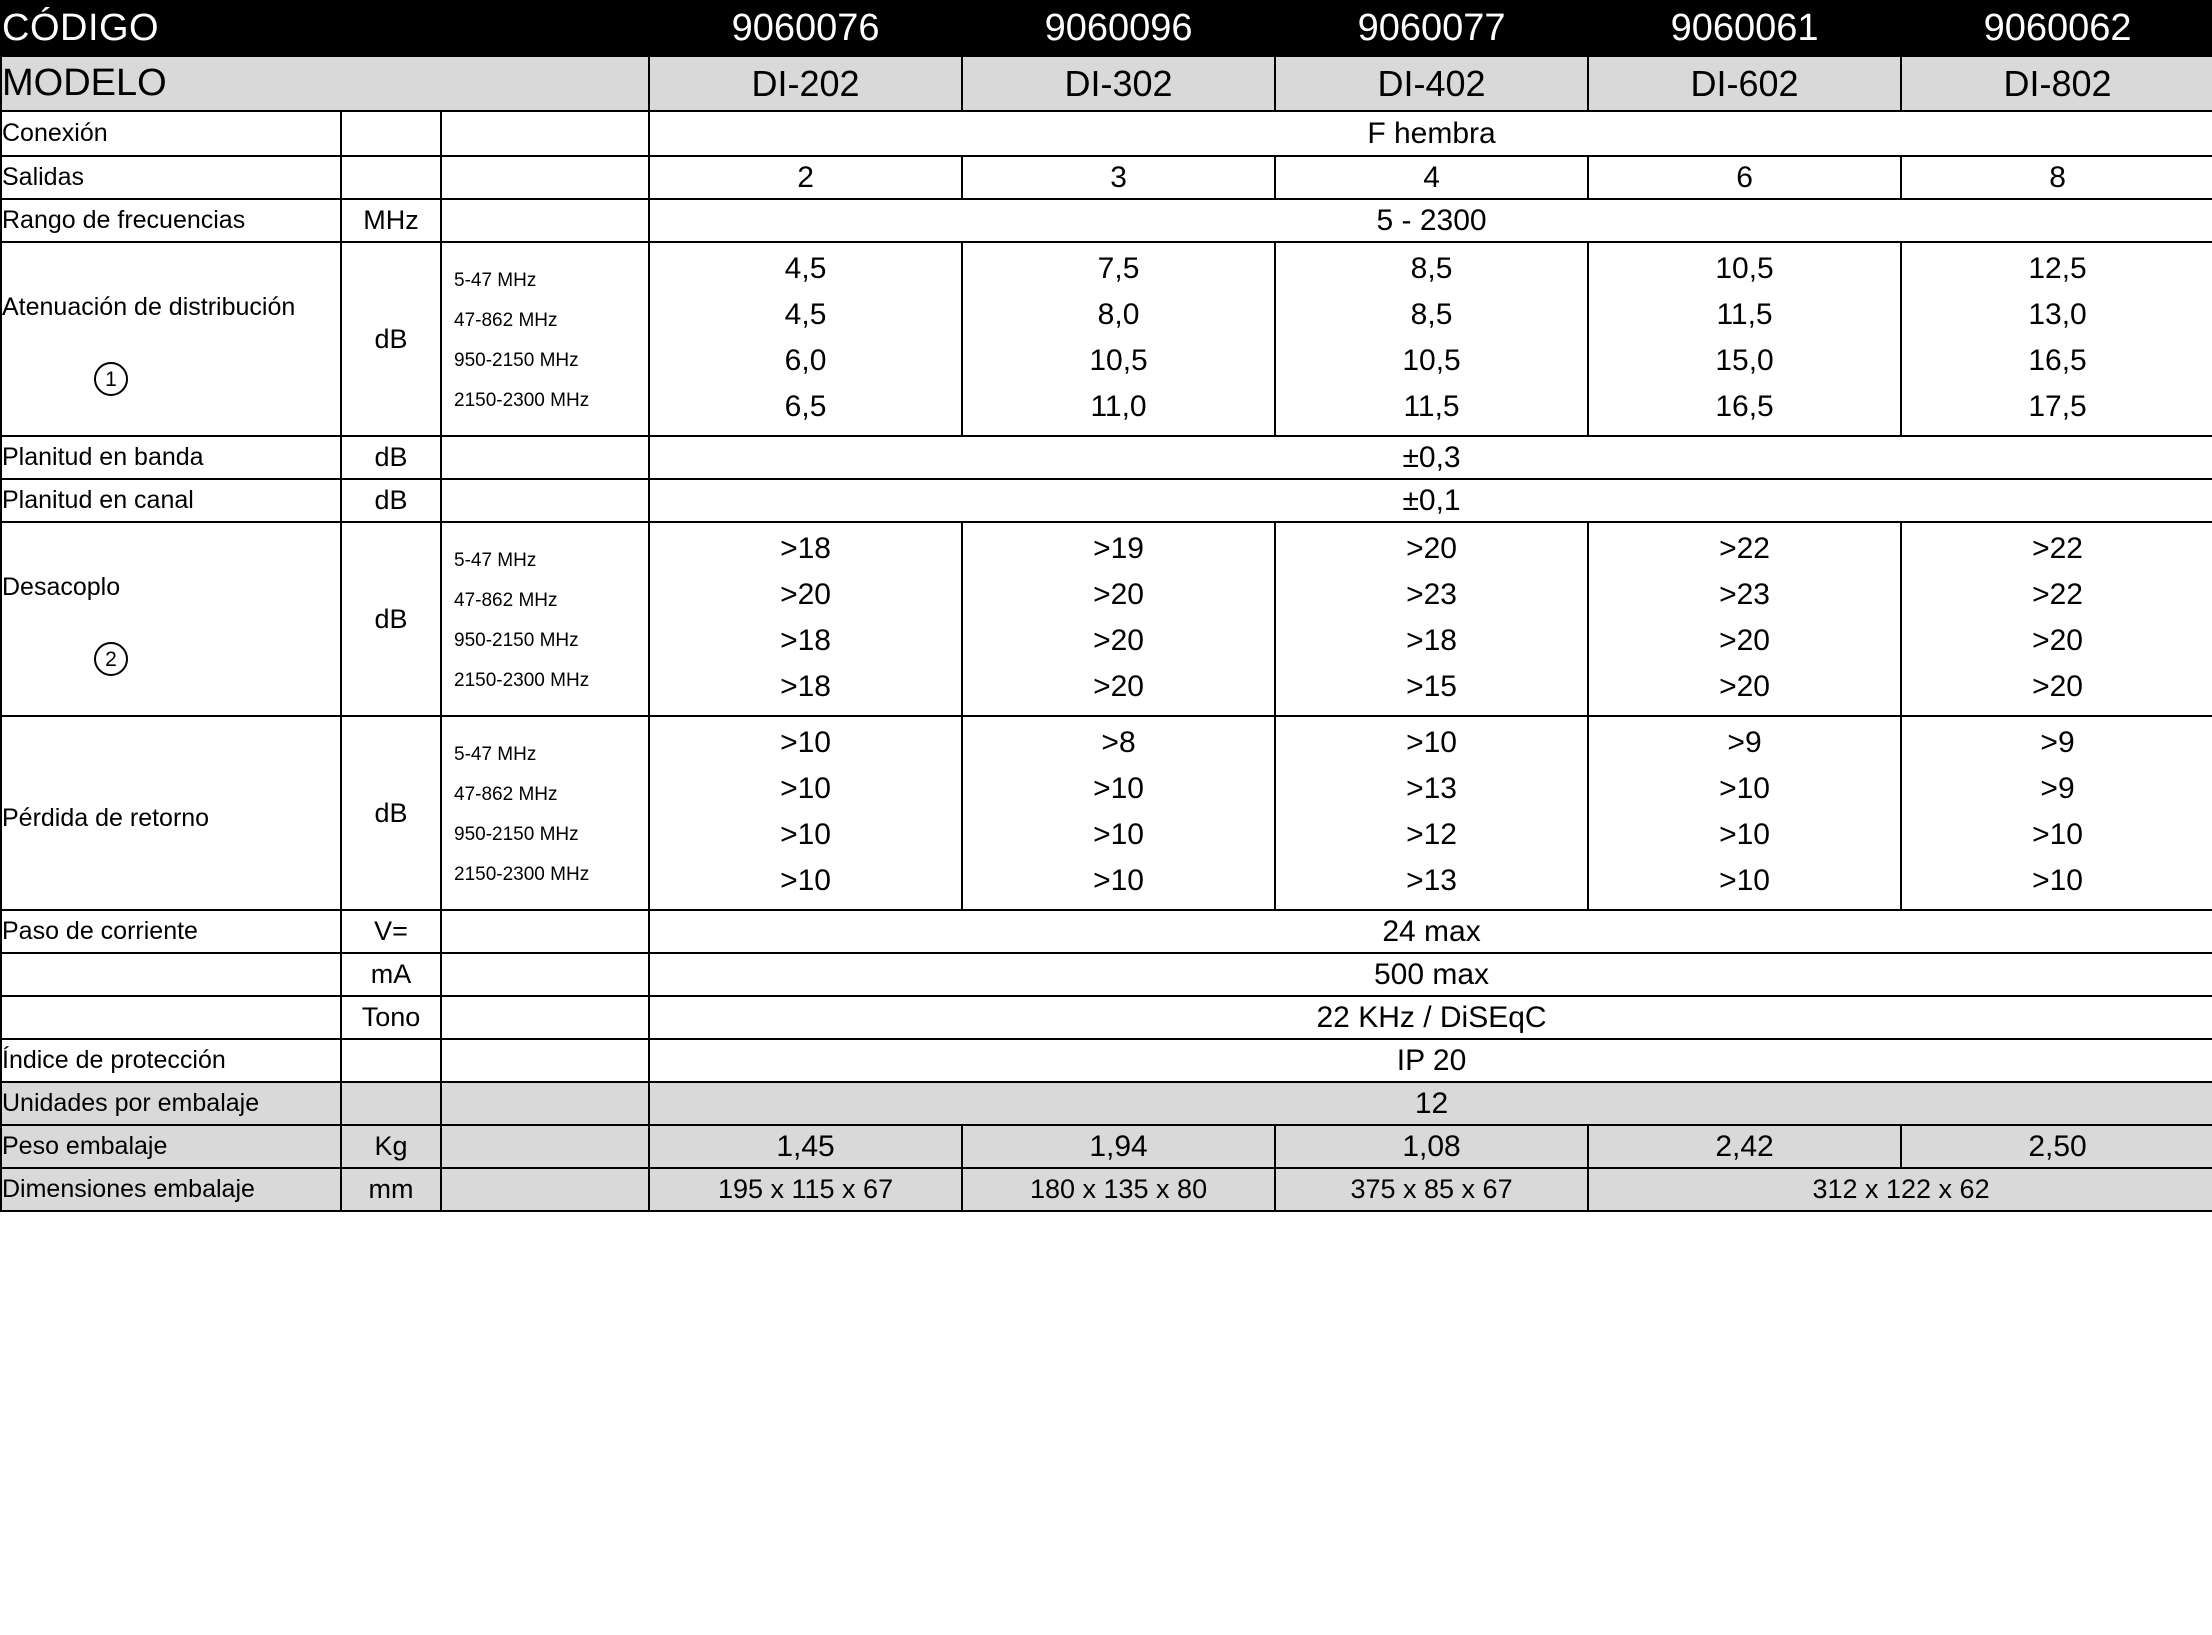 The width and height of the screenshot is (2212, 1635). Describe the element at coordinates (171, 457) in the screenshot. I see `label-planitud-banda: Planitud en banda` at that location.